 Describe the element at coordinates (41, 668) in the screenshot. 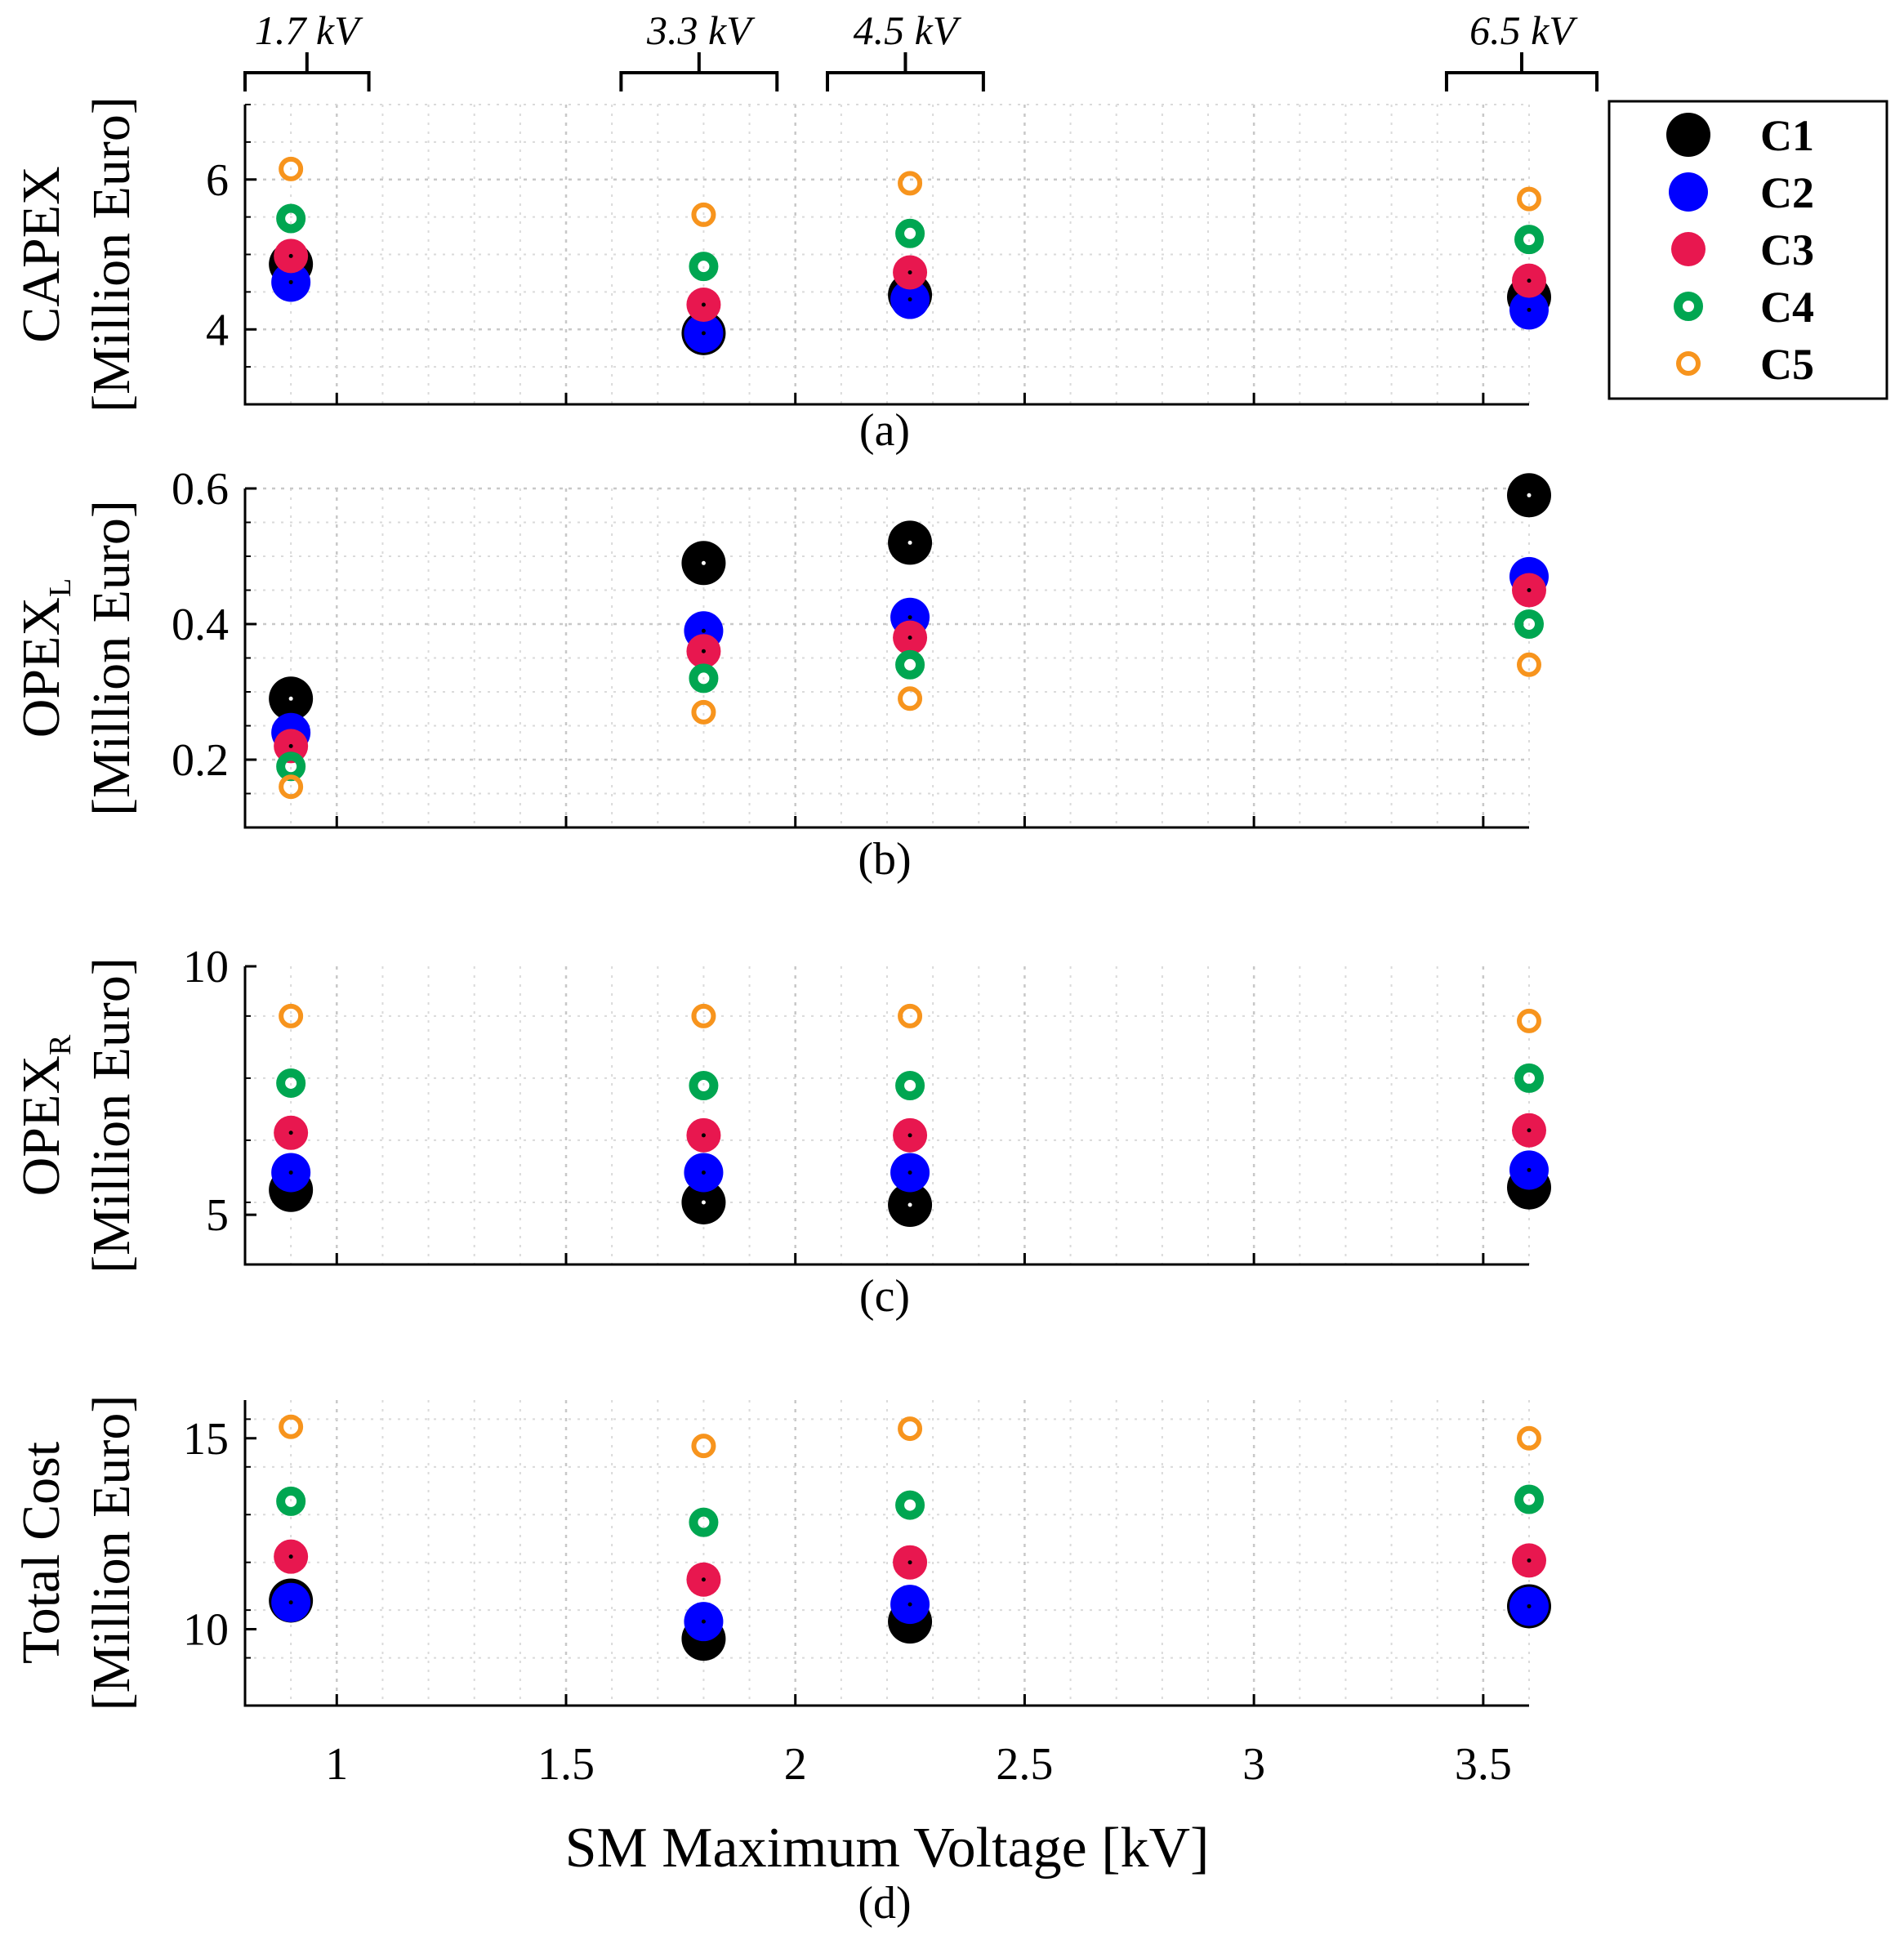

I see `y-axis-label-main: OPEX` at that location.